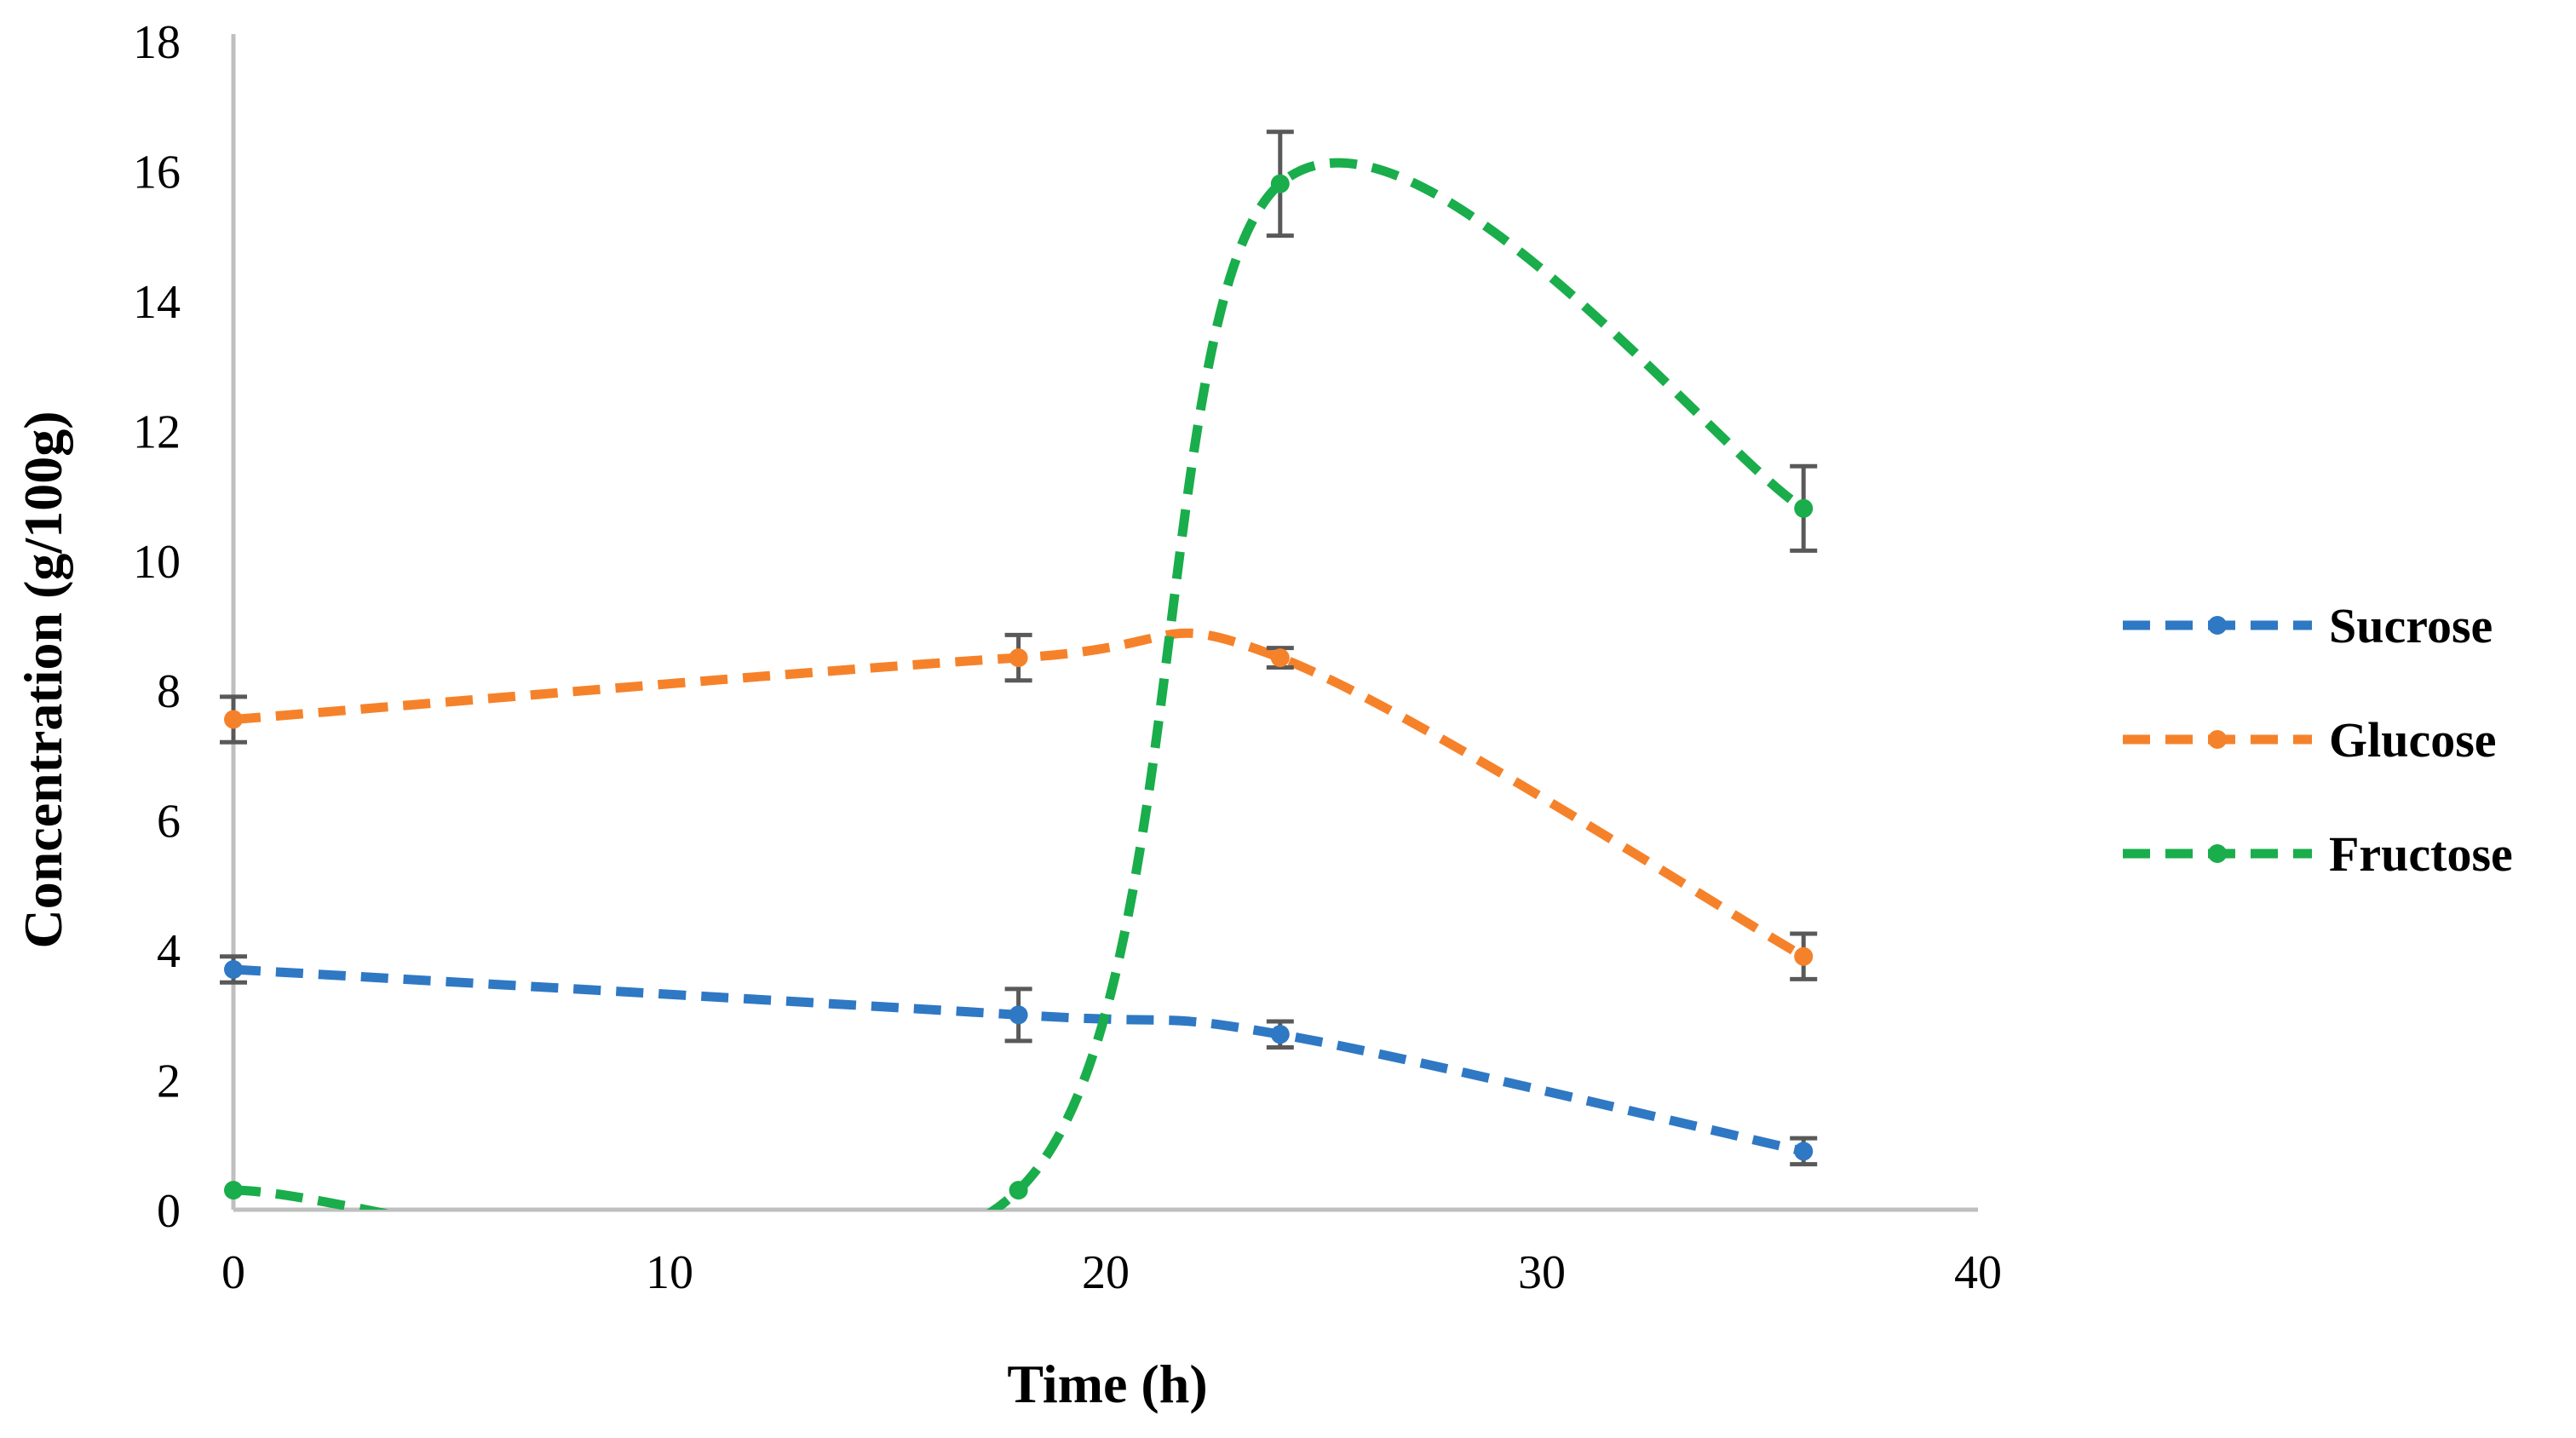  Describe the element at coordinates (1019, 794) in the screenshot. I see `glucose-line` at that location.